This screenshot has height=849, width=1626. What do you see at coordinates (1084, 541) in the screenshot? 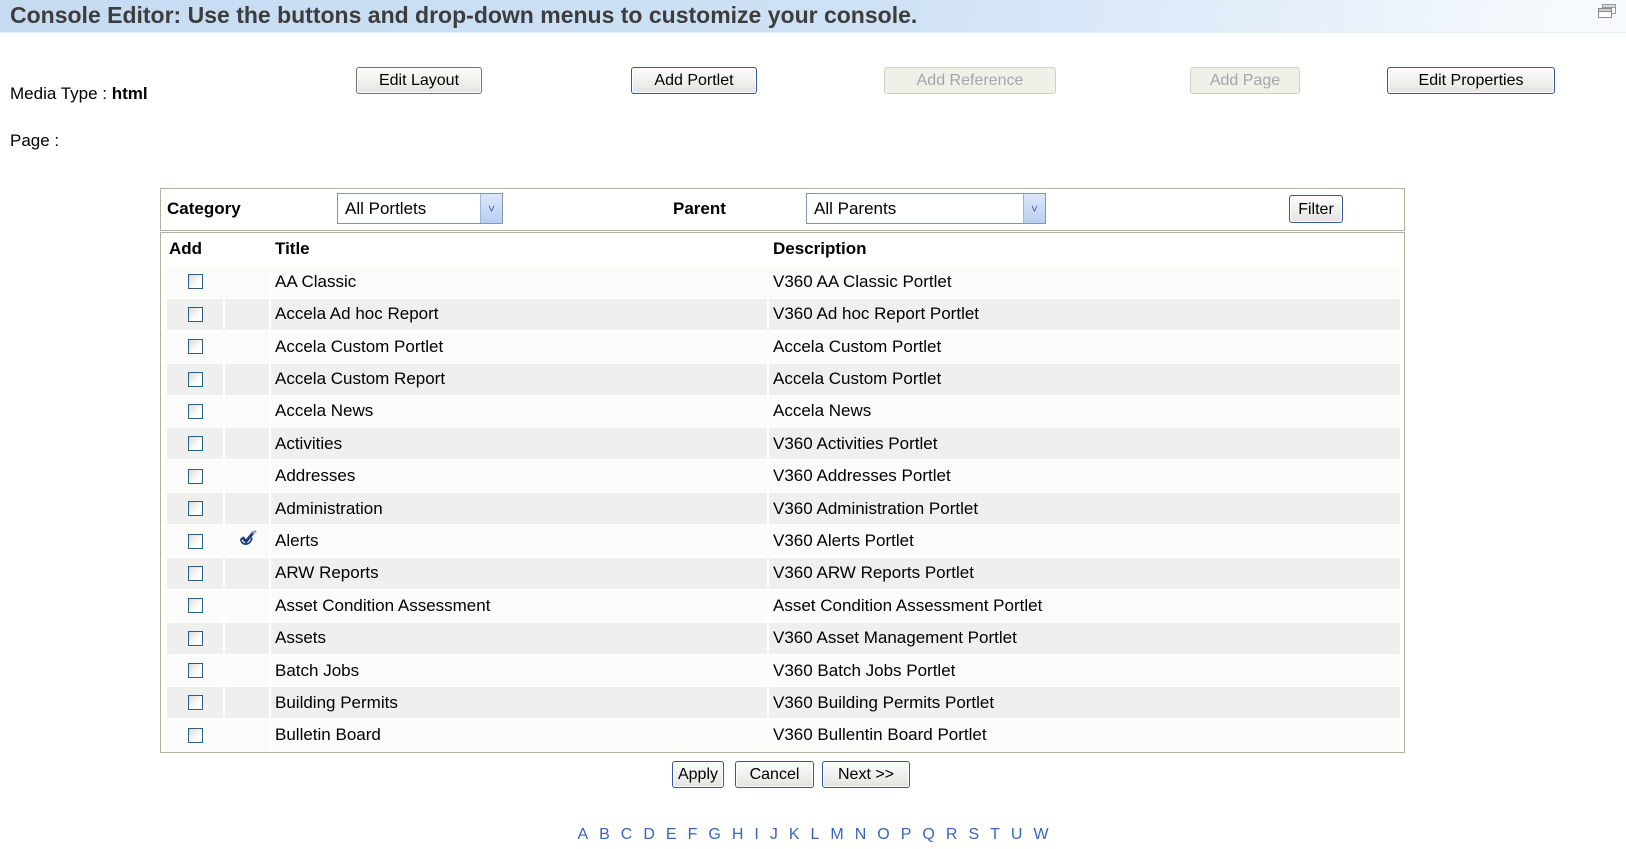
I see `portlet-description: V360 Alerts Portlet` at bounding box center [1084, 541].